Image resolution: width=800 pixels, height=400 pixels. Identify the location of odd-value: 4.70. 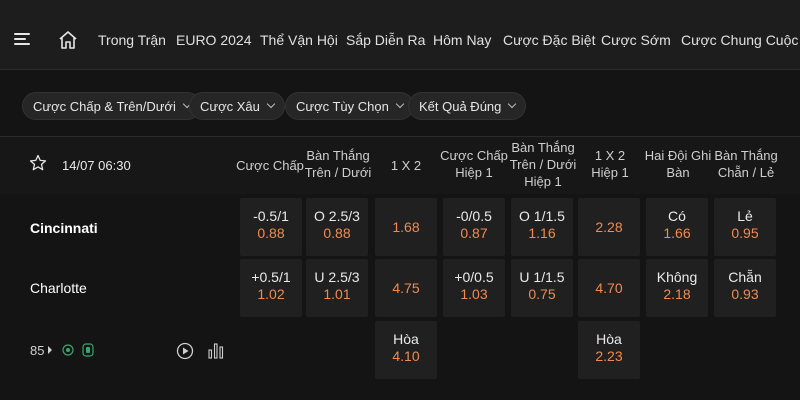
(609, 288).